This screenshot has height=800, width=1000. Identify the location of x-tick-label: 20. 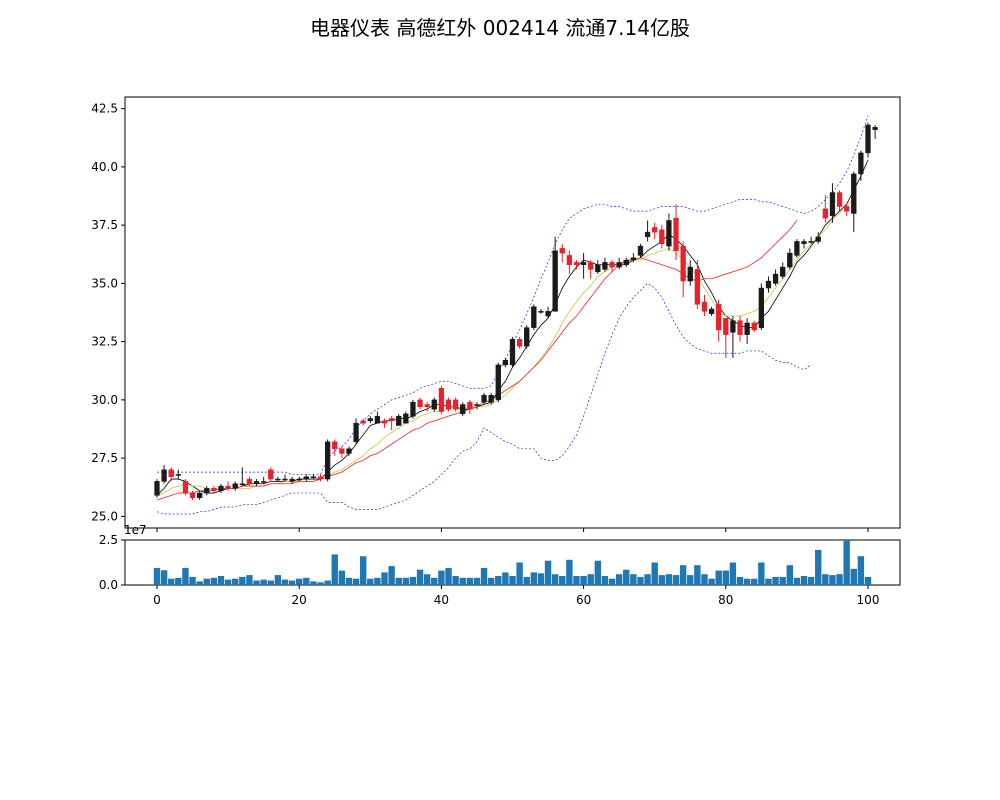
(299, 600).